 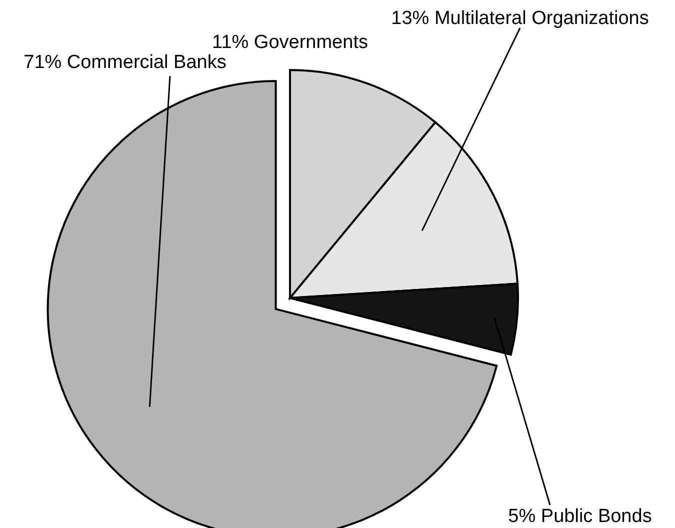 What do you see at coordinates (520, 18) in the screenshot?
I see `slice-label: 13% Multilateral Organizations` at bounding box center [520, 18].